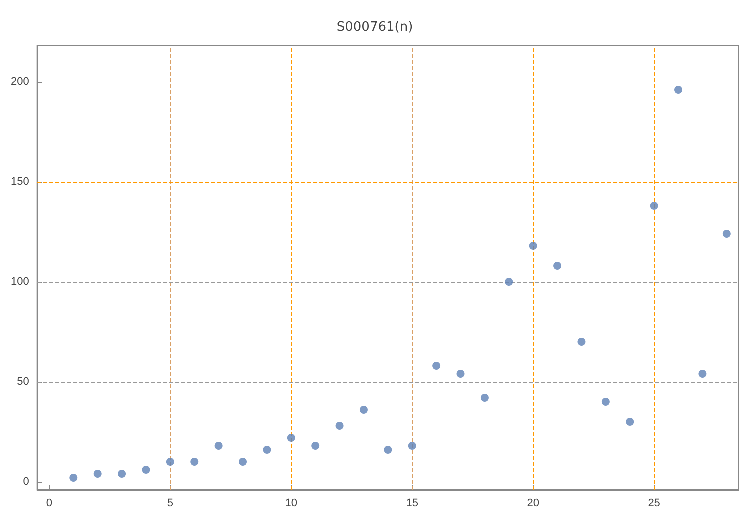  I want to click on x-tick-label: 20, so click(533, 504).